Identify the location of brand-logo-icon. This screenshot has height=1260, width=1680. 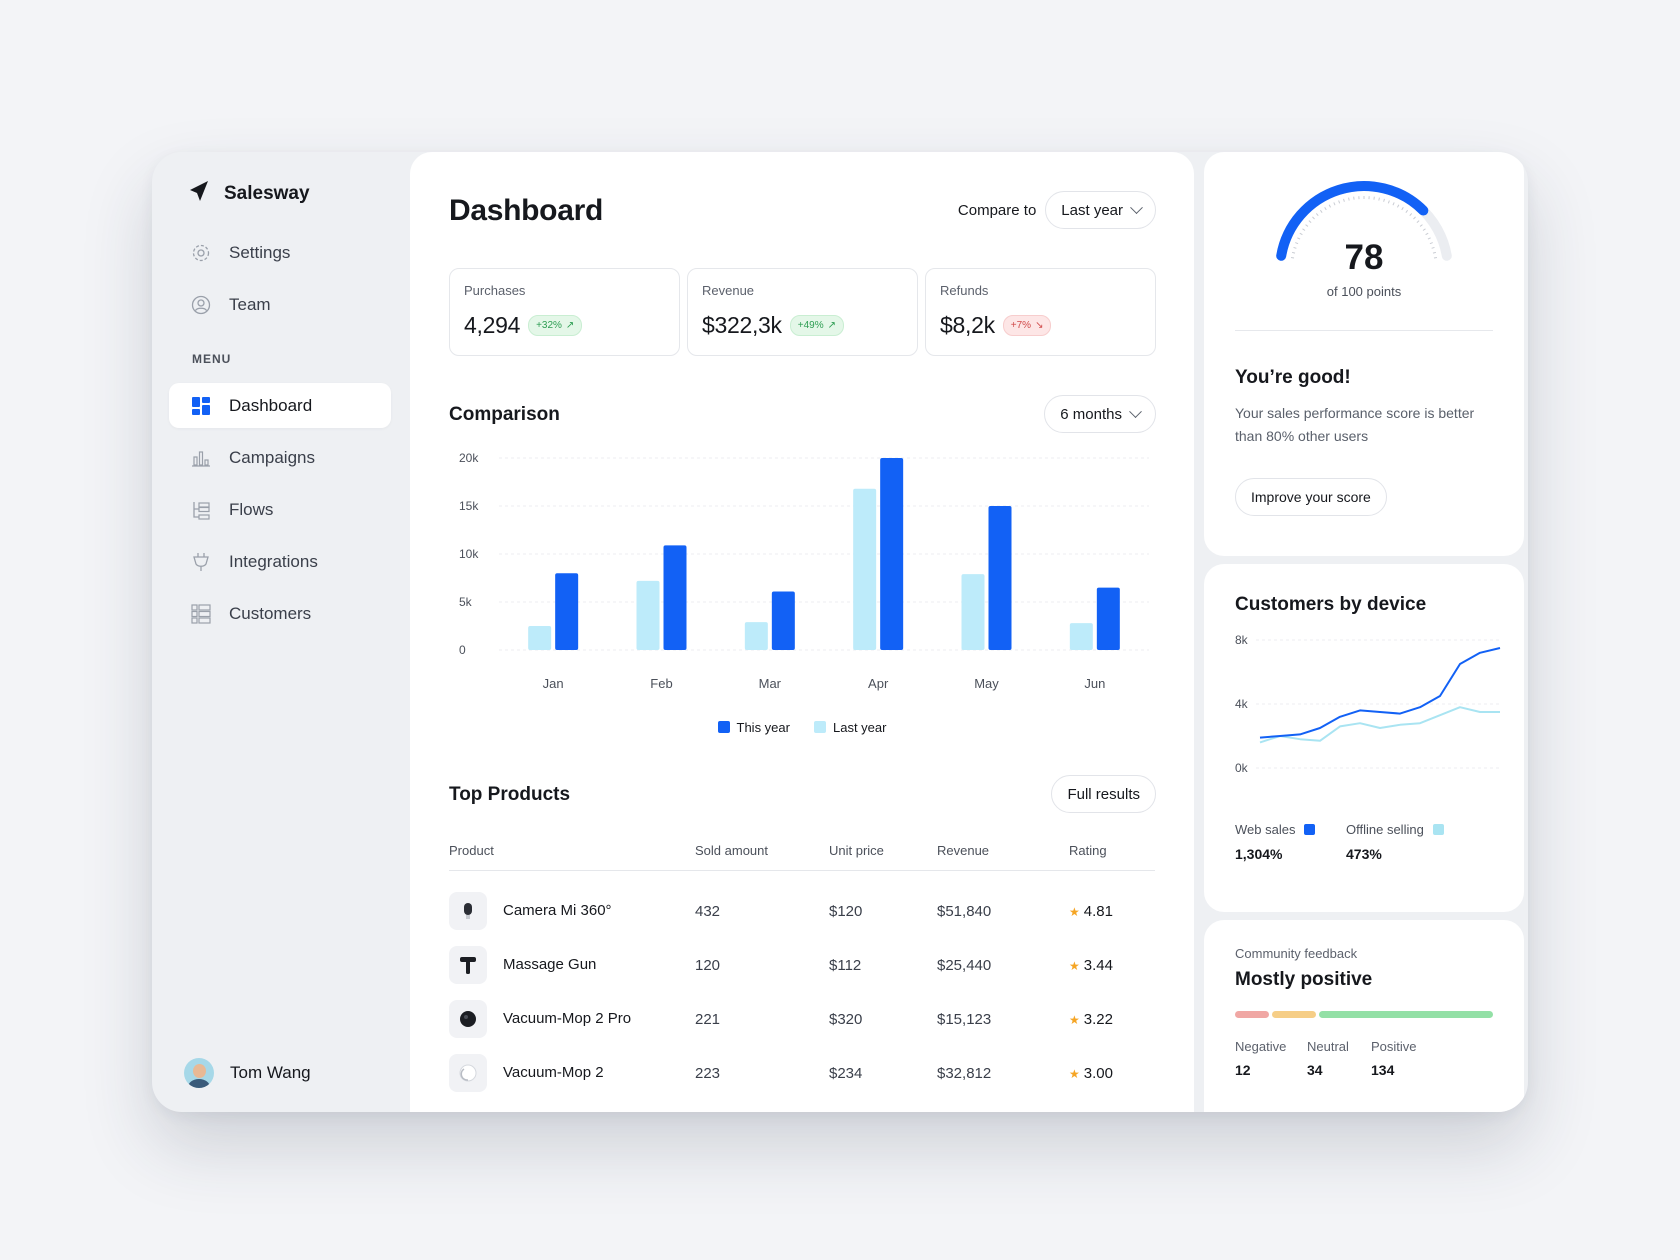
(199, 194).